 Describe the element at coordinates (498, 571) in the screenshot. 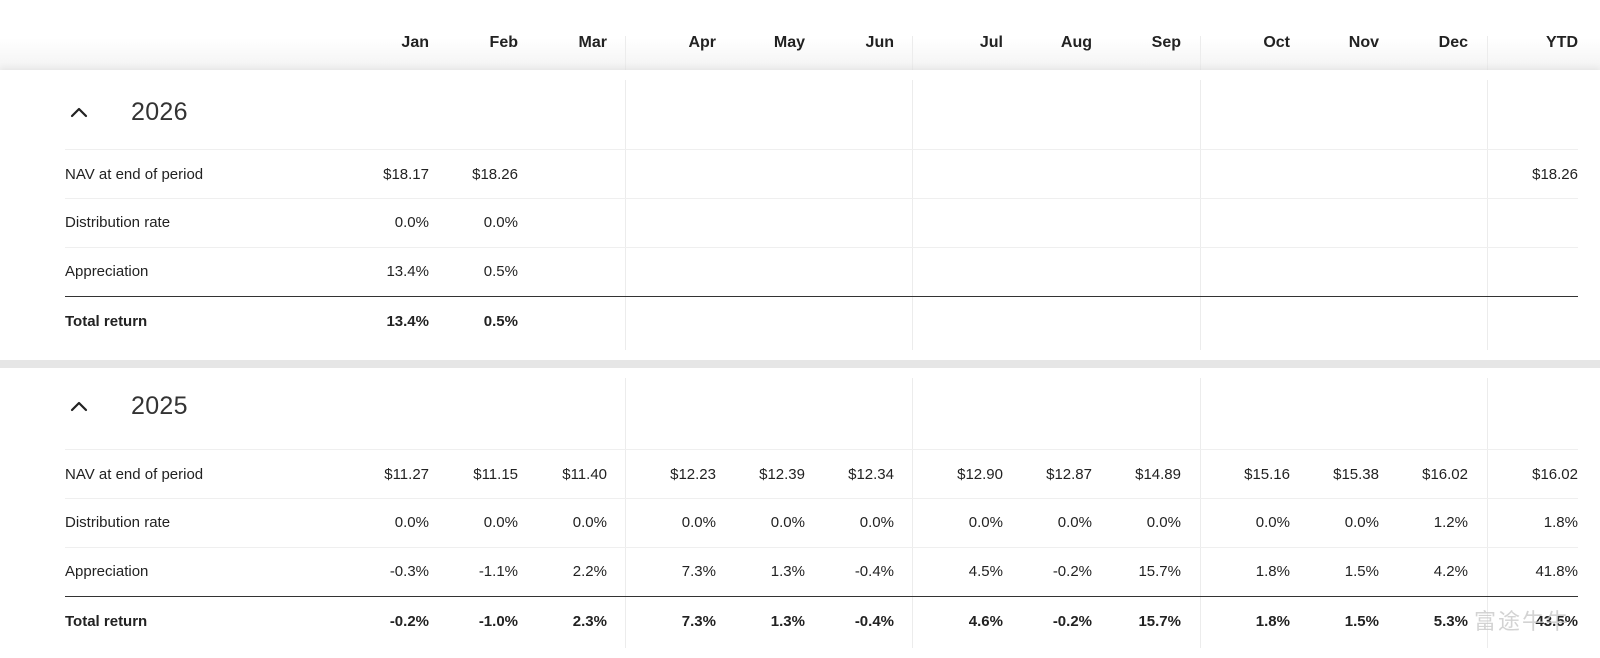

I see `cell-feb: -1.1%` at that location.